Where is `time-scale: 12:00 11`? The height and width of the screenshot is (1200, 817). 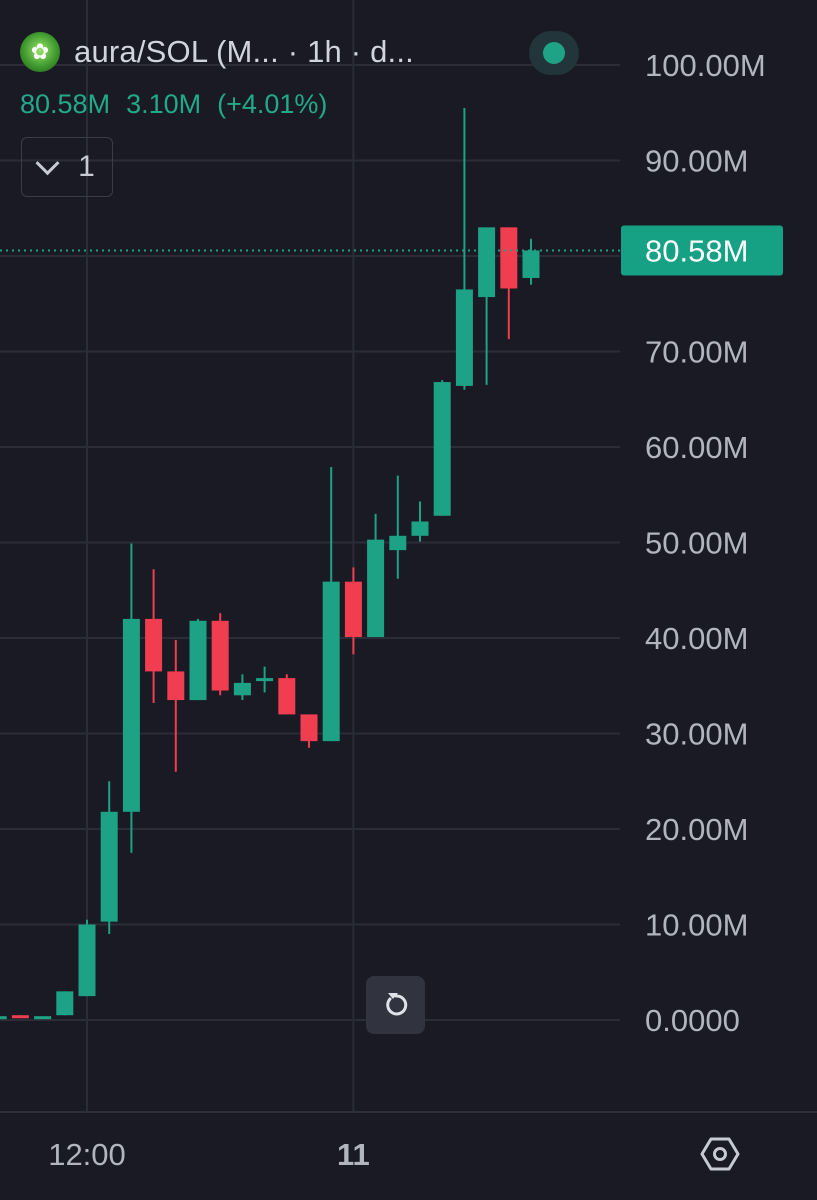 time-scale: 12:00 11 is located at coordinates (209, 1154).